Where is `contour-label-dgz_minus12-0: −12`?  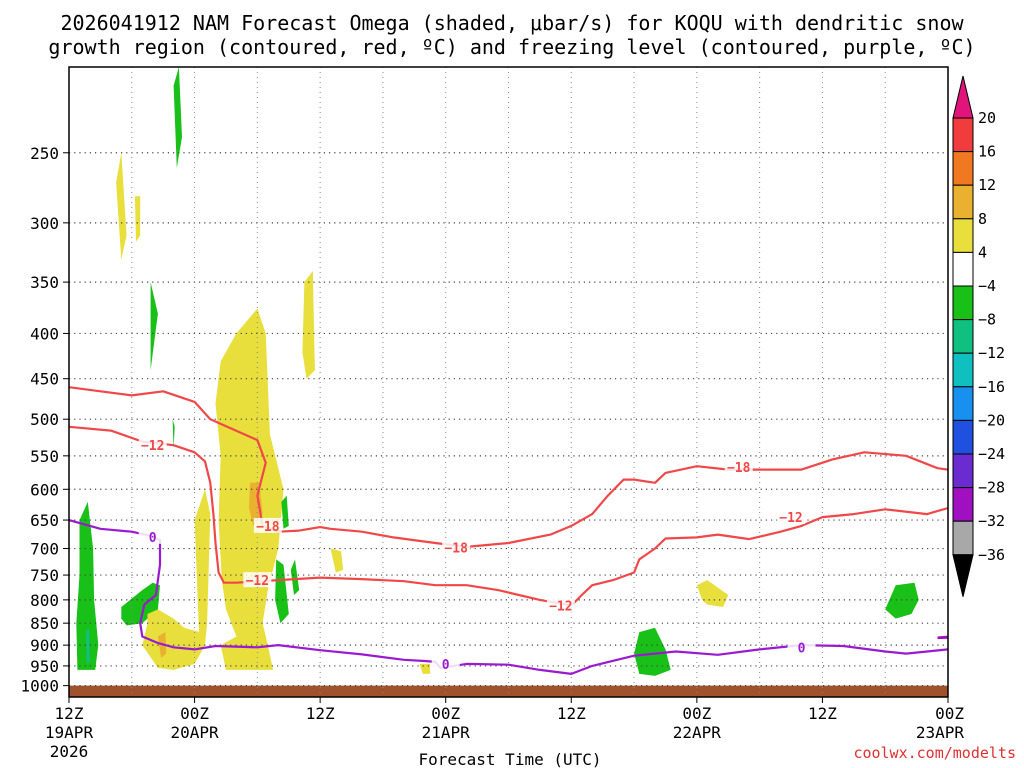
contour-label-dgz_minus12-0: −12 is located at coordinates (152, 446).